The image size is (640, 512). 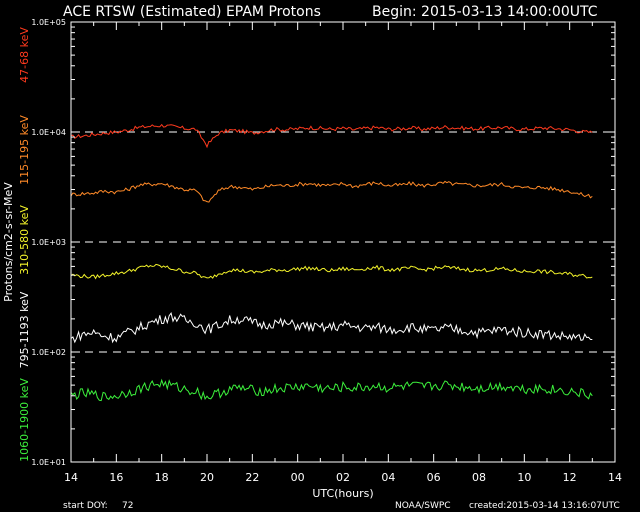 I want to click on x-tick-label: 02, so click(x=343, y=477).